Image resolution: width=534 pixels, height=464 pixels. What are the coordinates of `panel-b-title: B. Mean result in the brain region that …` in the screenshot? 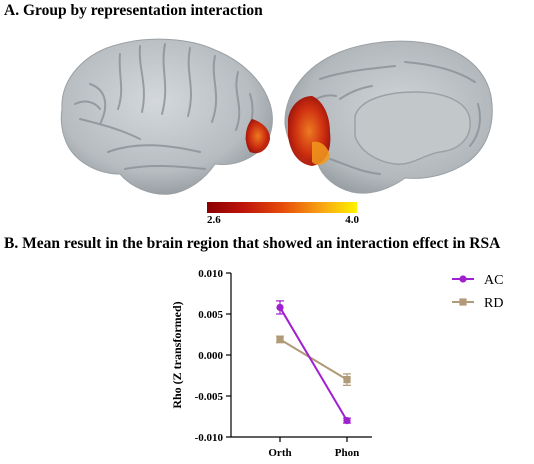 It's located at (252, 243).